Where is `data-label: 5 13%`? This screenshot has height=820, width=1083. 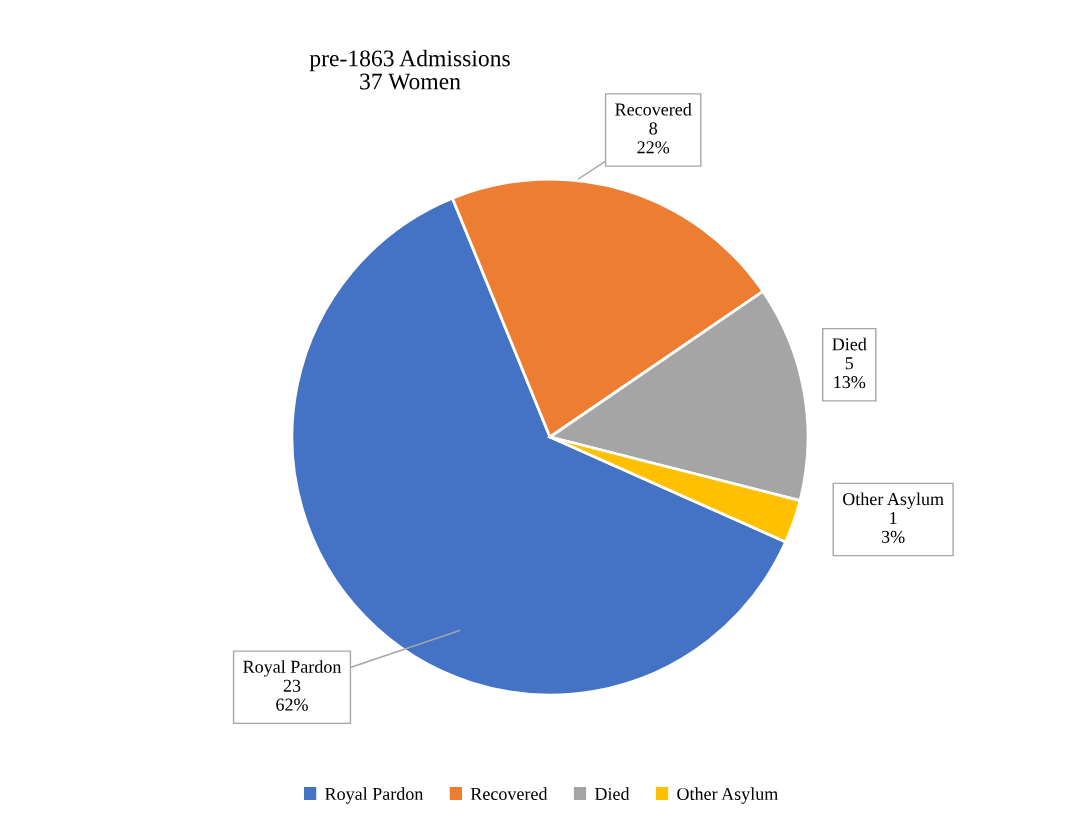
data-label: 5 13% is located at coordinates (850, 373).